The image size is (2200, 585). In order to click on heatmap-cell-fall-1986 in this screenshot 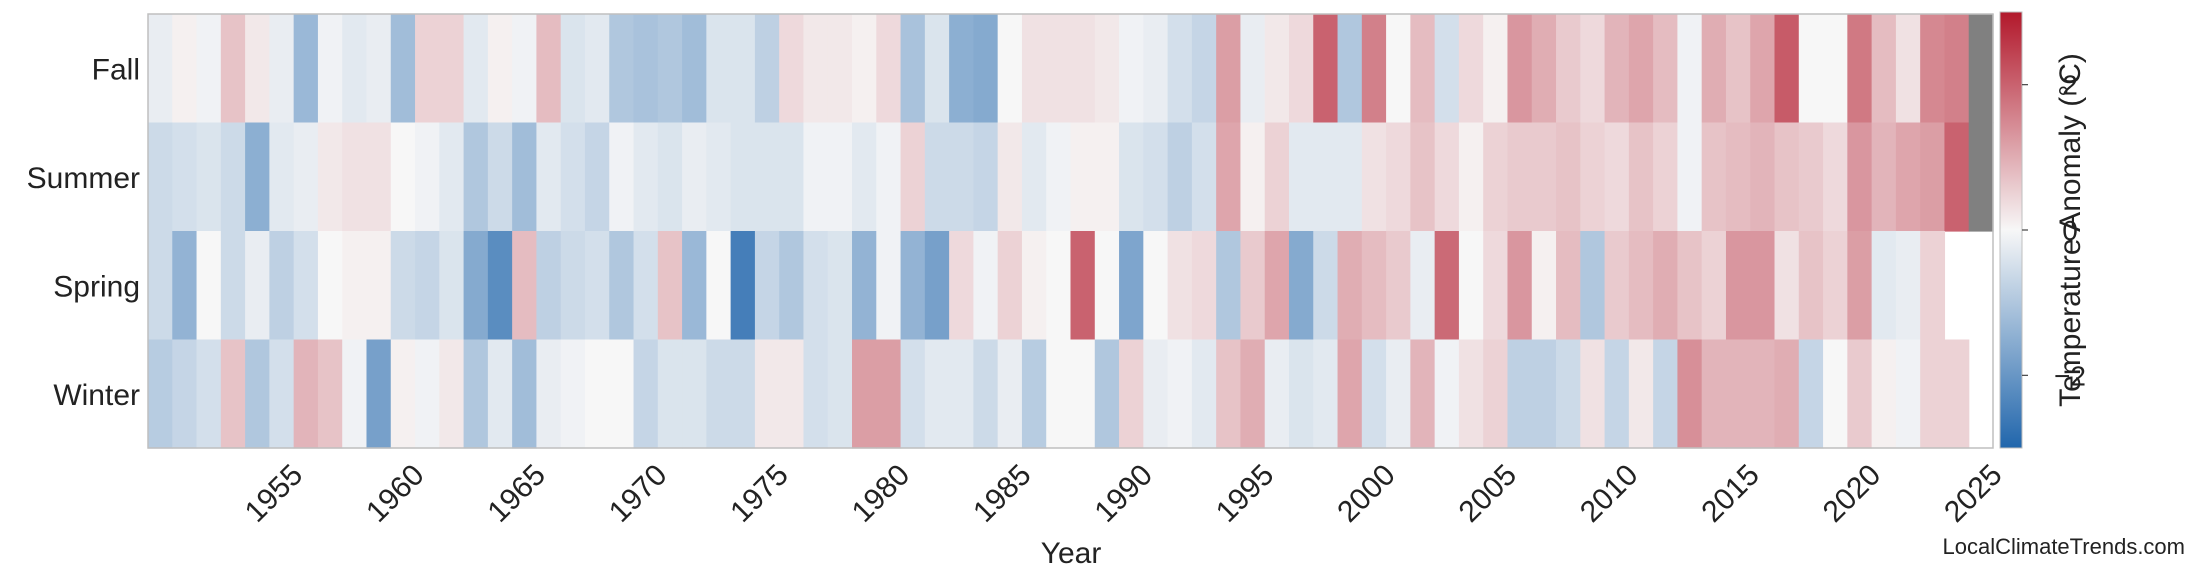, I will do `click(1034, 69)`.